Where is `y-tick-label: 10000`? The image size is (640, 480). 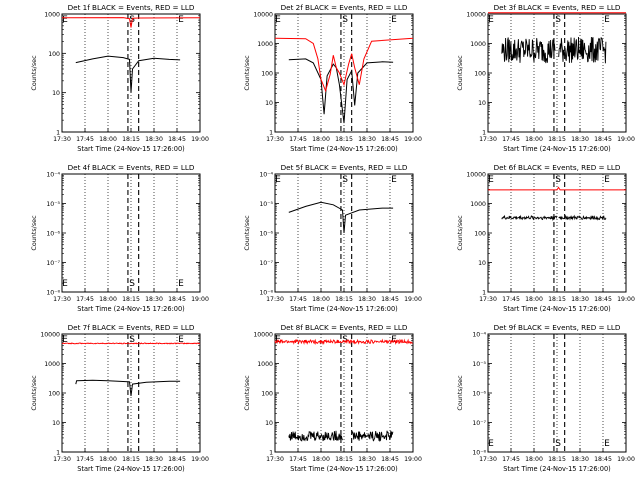 y-tick-label: 10000 is located at coordinates (263, 335).